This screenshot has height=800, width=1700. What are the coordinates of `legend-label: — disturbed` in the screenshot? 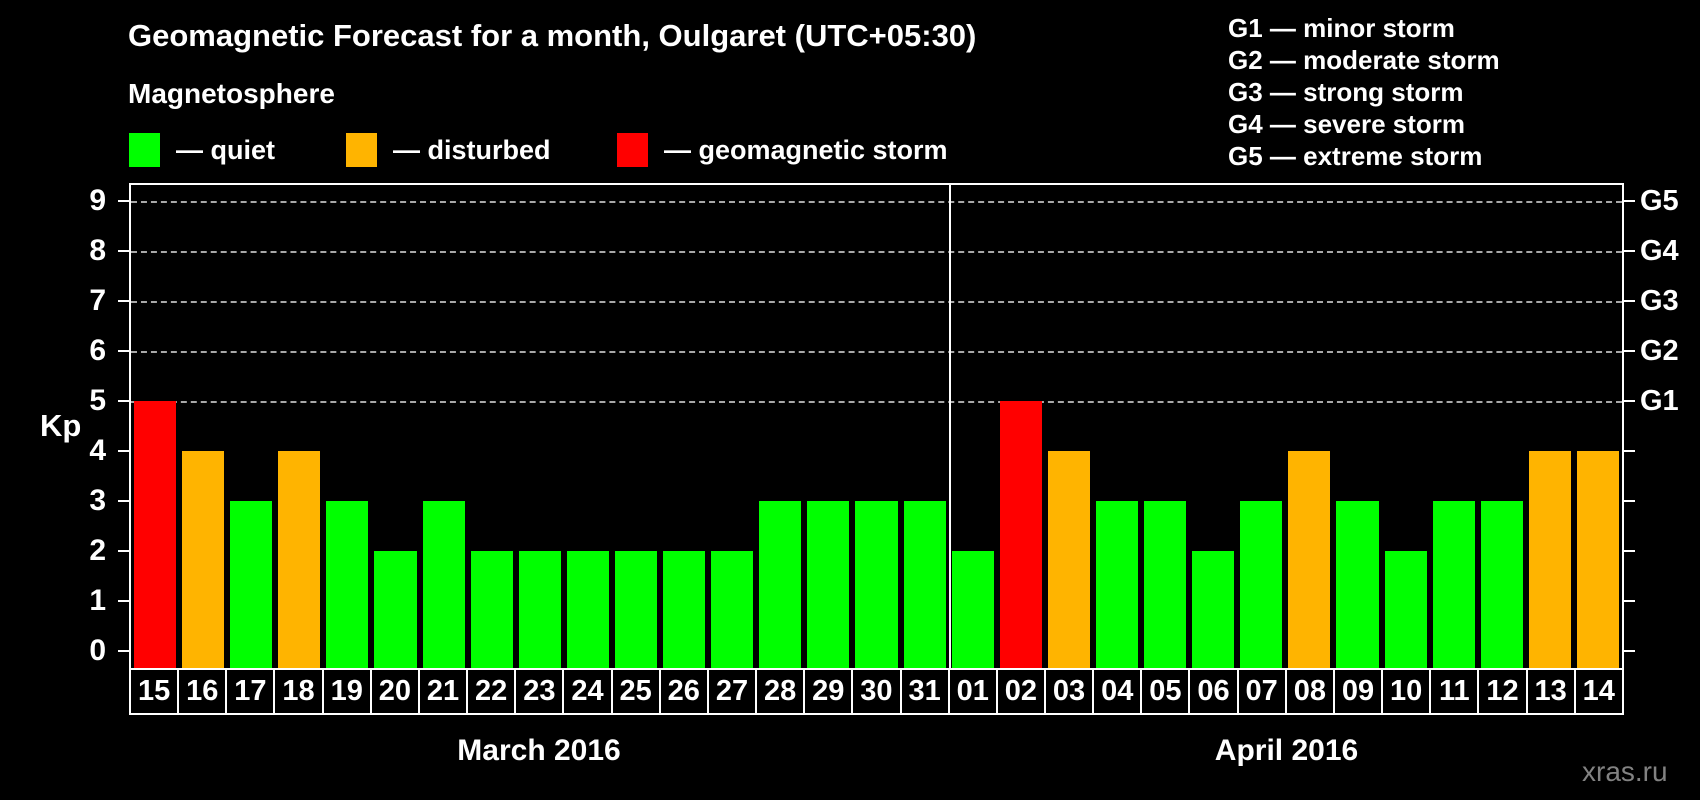 It's located at (472, 149).